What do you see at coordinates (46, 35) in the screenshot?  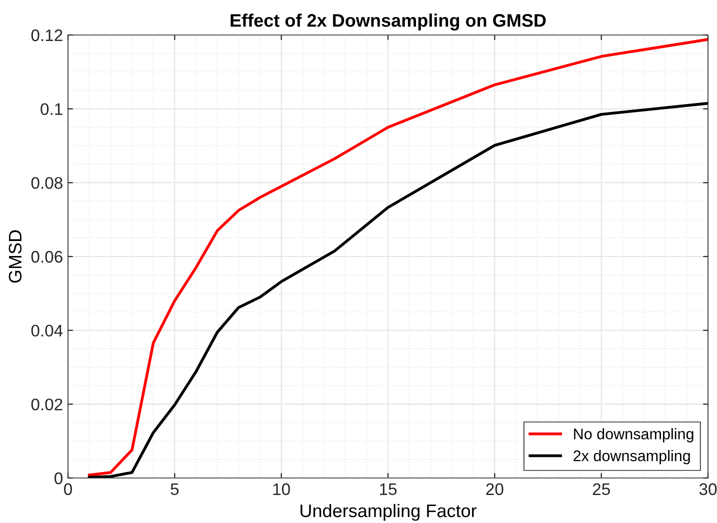 I see `y-tick-label: 0.12` at bounding box center [46, 35].